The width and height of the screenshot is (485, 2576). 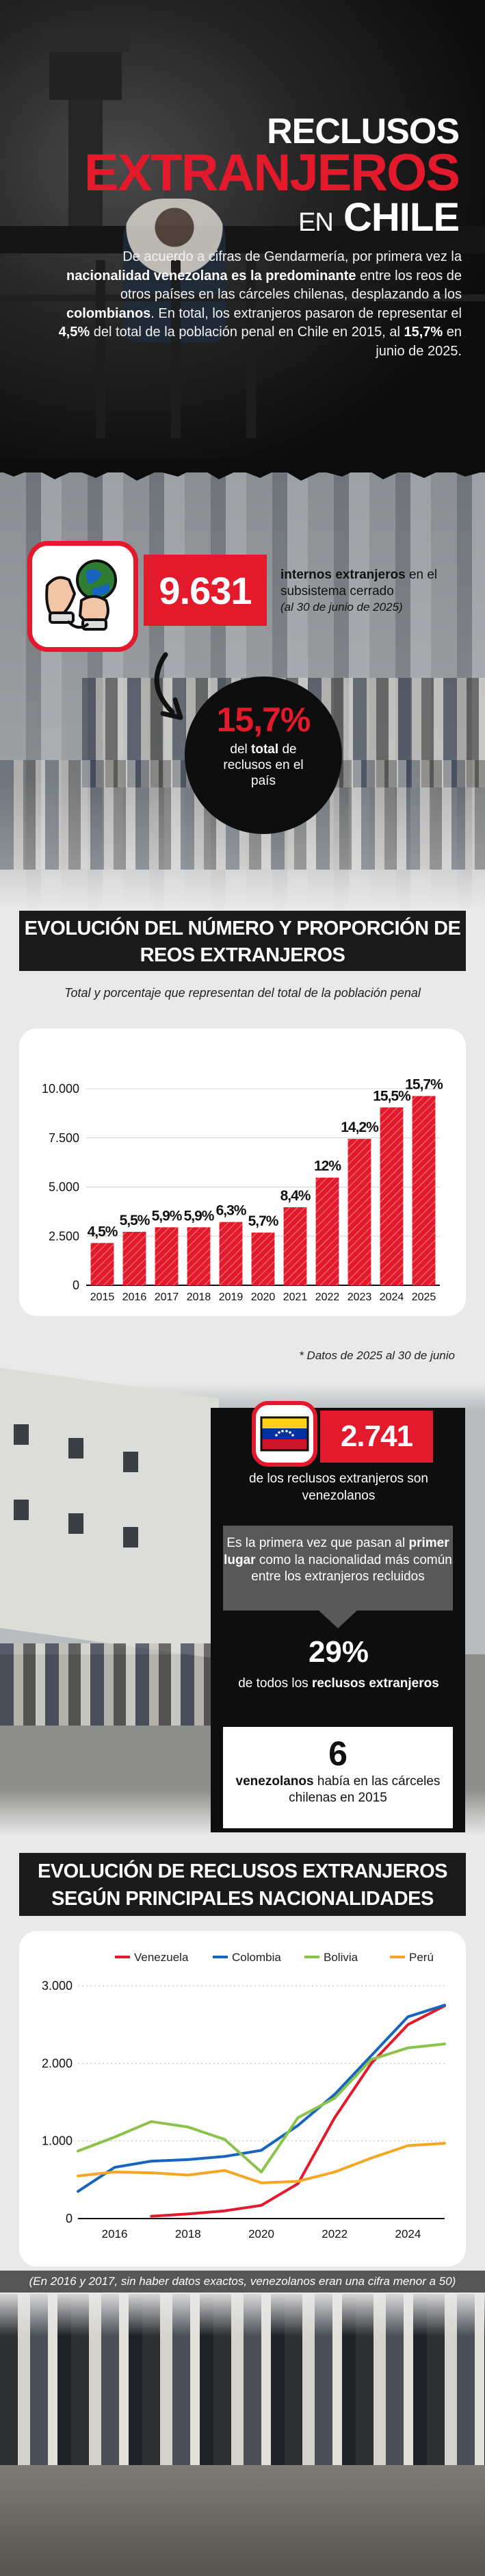 I want to click on inmates-row, so click(x=109, y=1685).